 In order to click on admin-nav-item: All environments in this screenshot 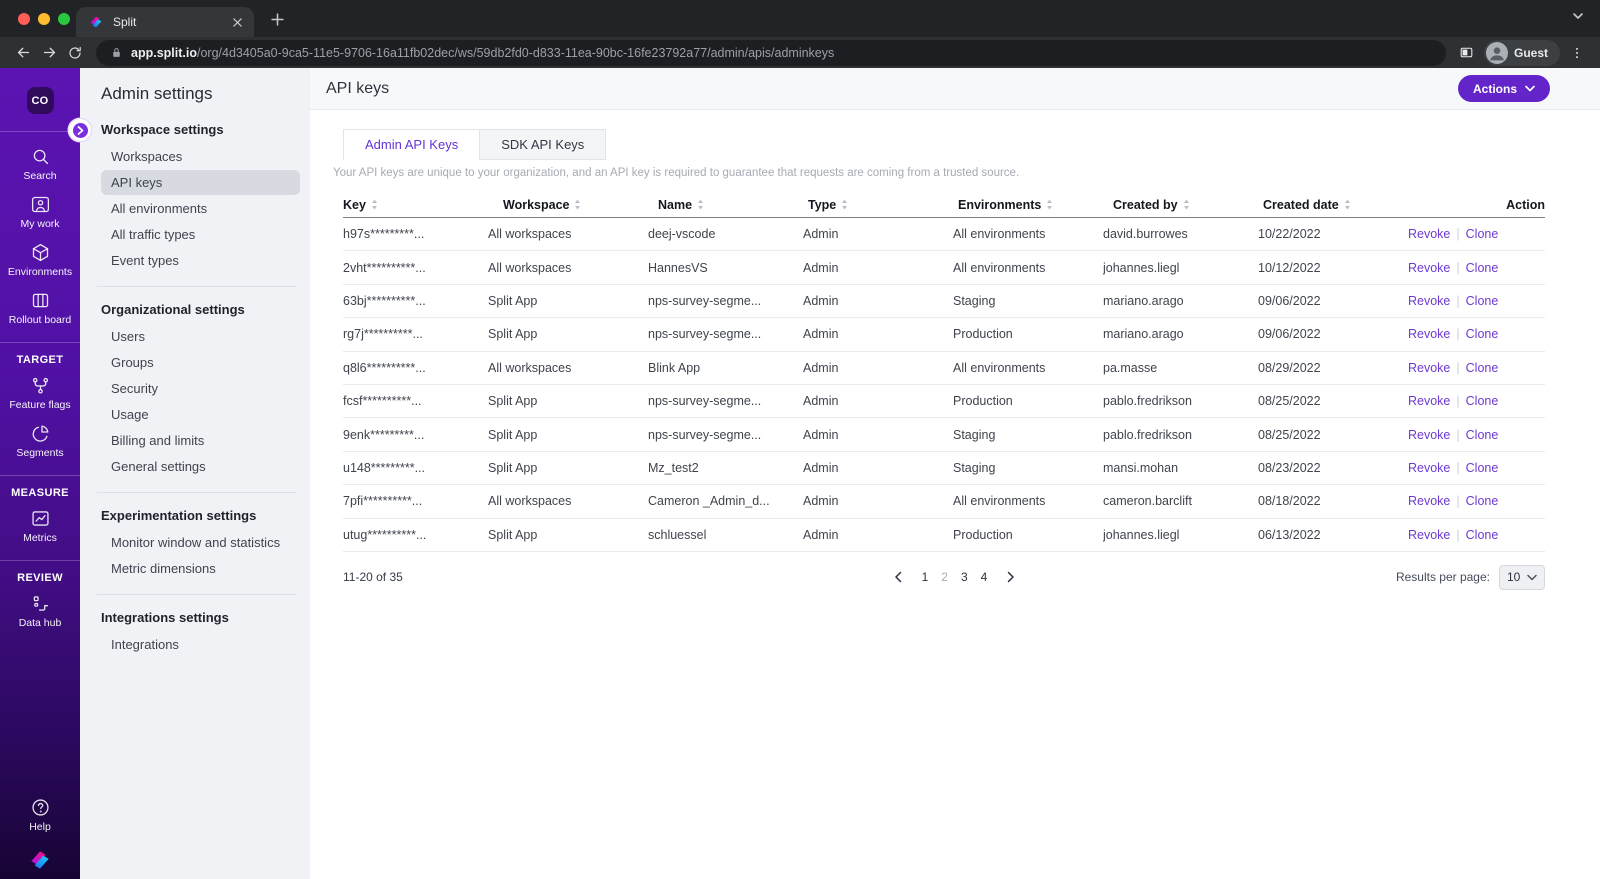, I will do `click(159, 208)`.